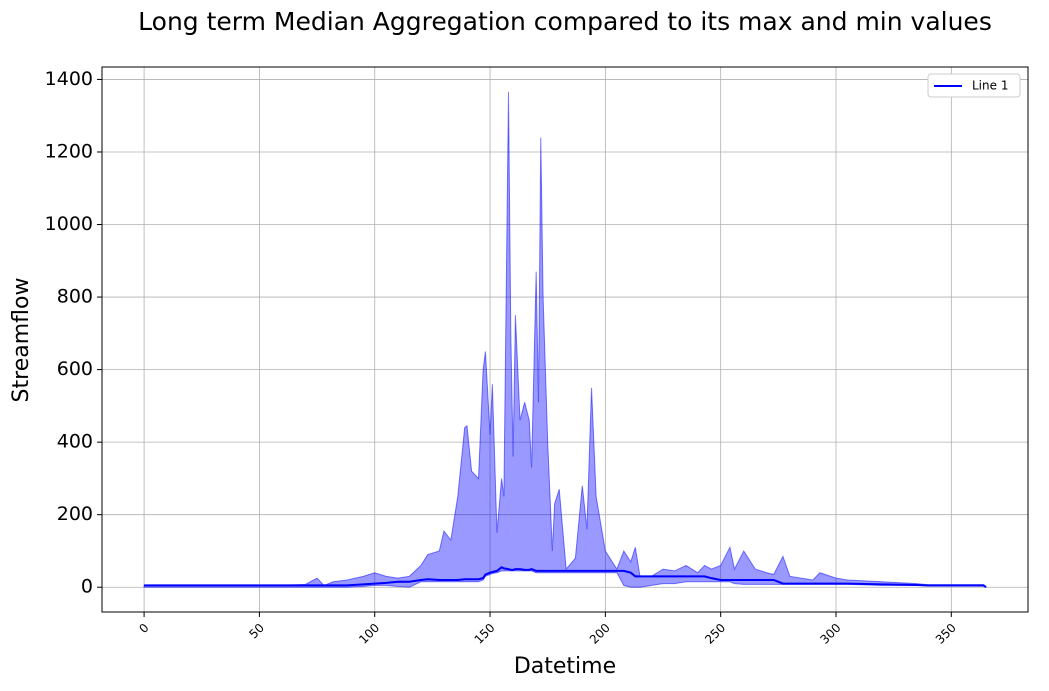 The height and width of the screenshot is (691, 1049). Describe the element at coordinates (565, 577) in the screenshot. I see `median-line` at that location.